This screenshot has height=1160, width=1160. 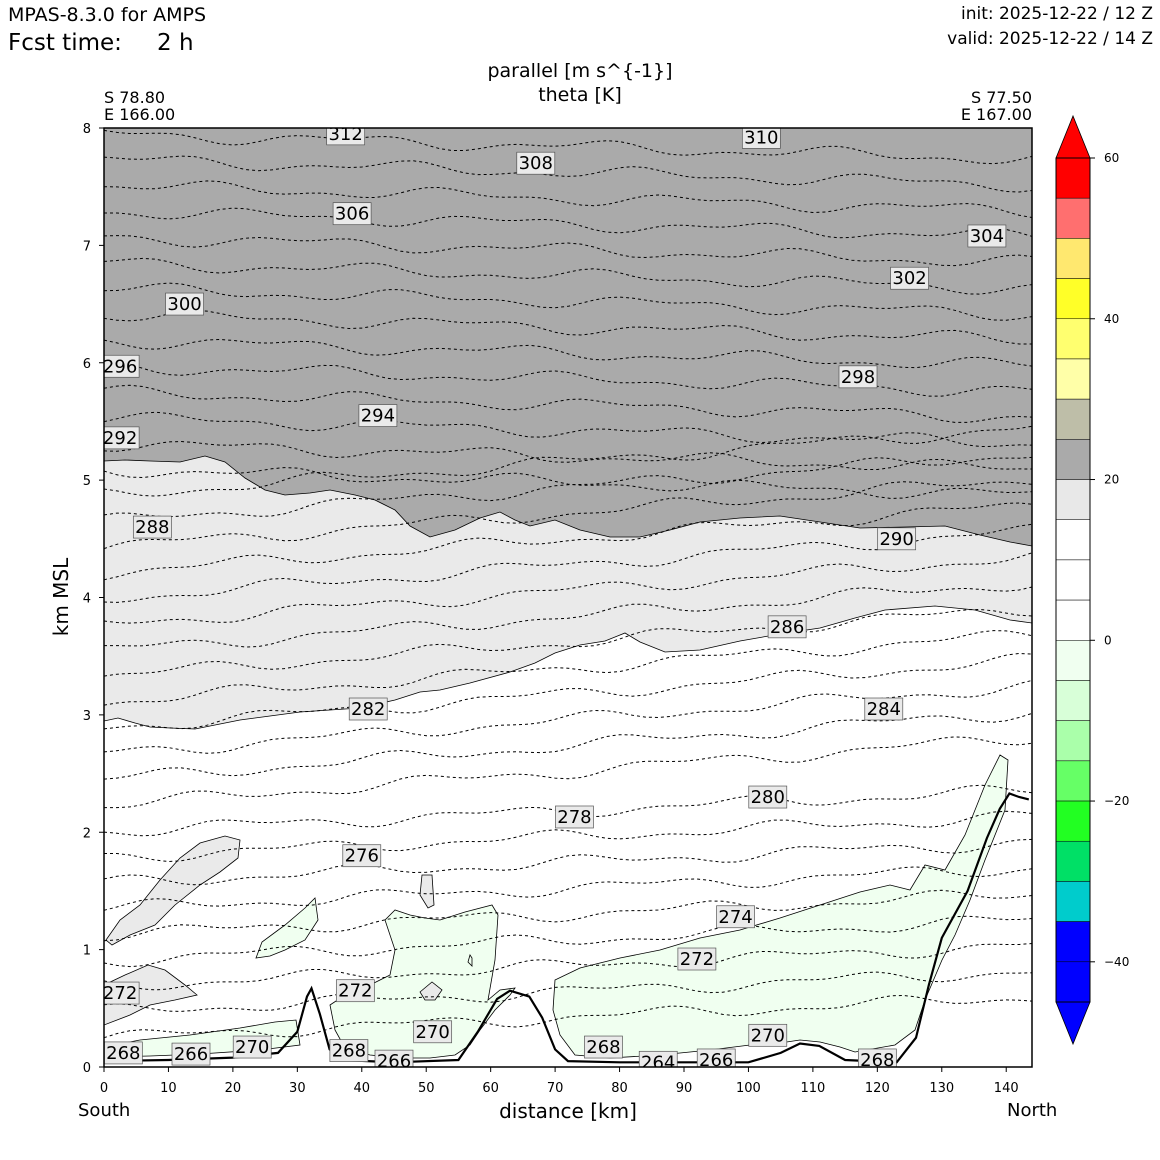 I want to click on x-tick-label: 40, so click(x=362, y=1088).